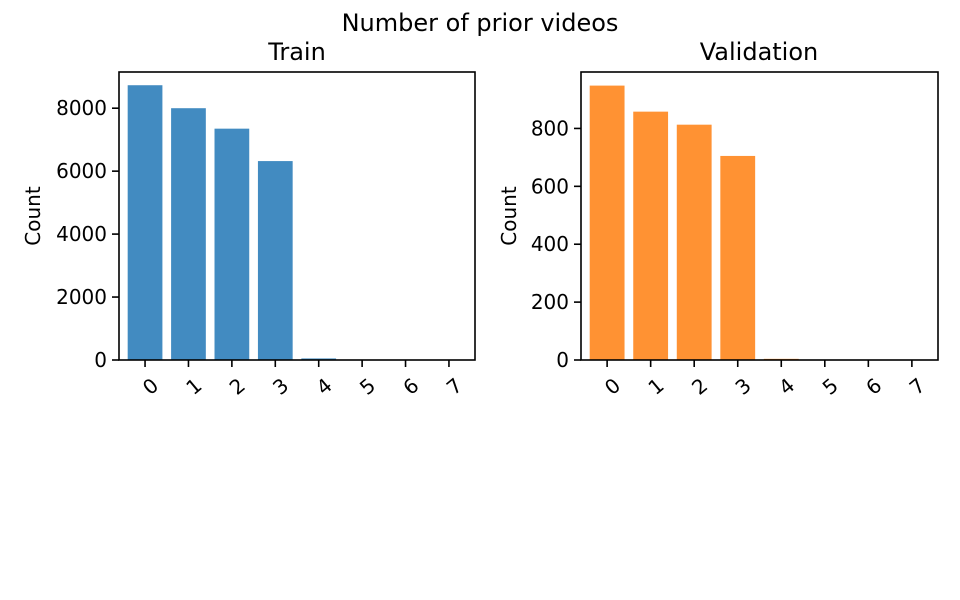 Image resolution: width=960 pixels, height=600 pixels. Describe the element at coordinates (716, 223) in the screenshot. I see `validation-bars` at that location.